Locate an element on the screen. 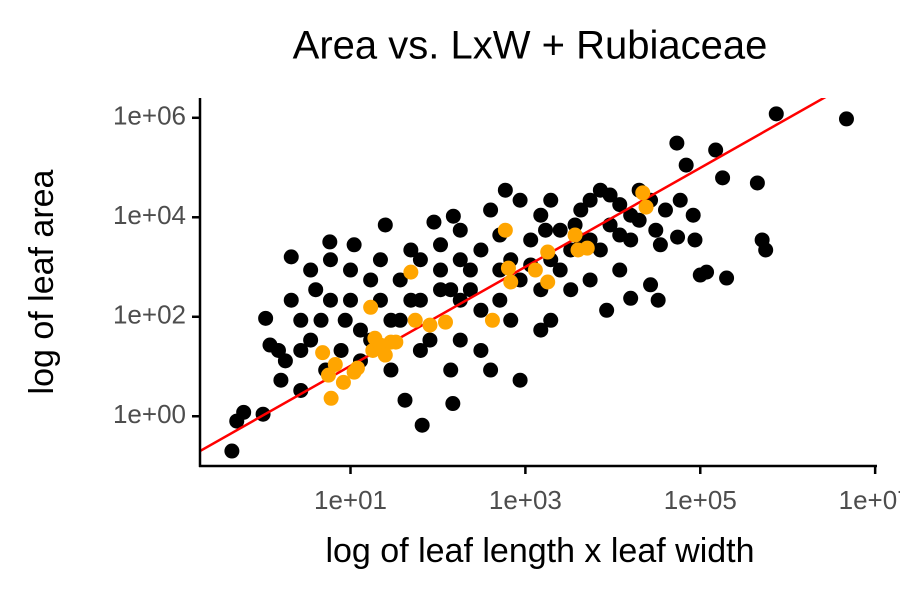 This screenshot has height=600, width=900. x-axis-title: log of leaf length x leaf width is located at coordinates (539, 551).